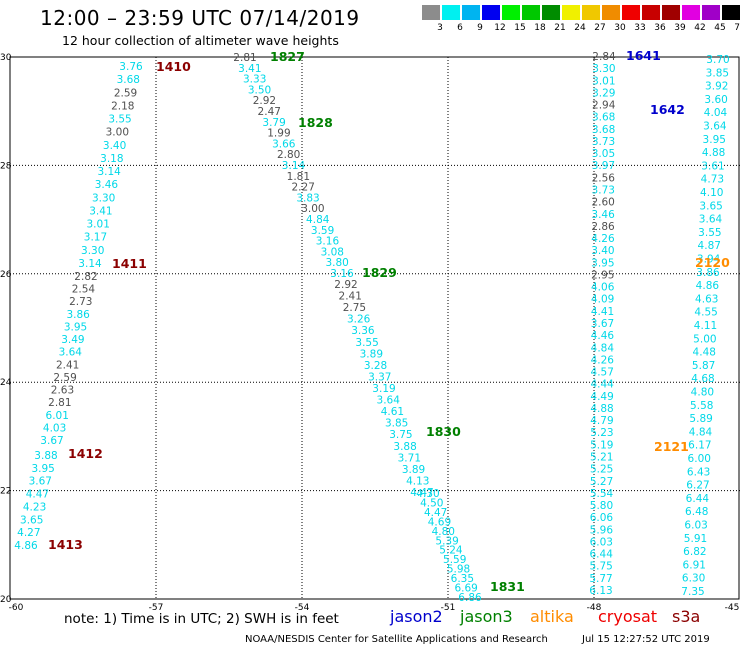  Describe the element at coordinates (259, 90) in the screenshot. I see `wave-height-value: 3.50` at that location.